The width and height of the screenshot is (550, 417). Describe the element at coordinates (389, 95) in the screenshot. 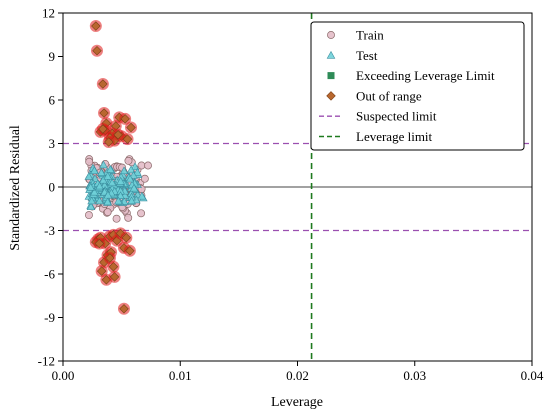

I see `legend-label: Out of range` at that location.